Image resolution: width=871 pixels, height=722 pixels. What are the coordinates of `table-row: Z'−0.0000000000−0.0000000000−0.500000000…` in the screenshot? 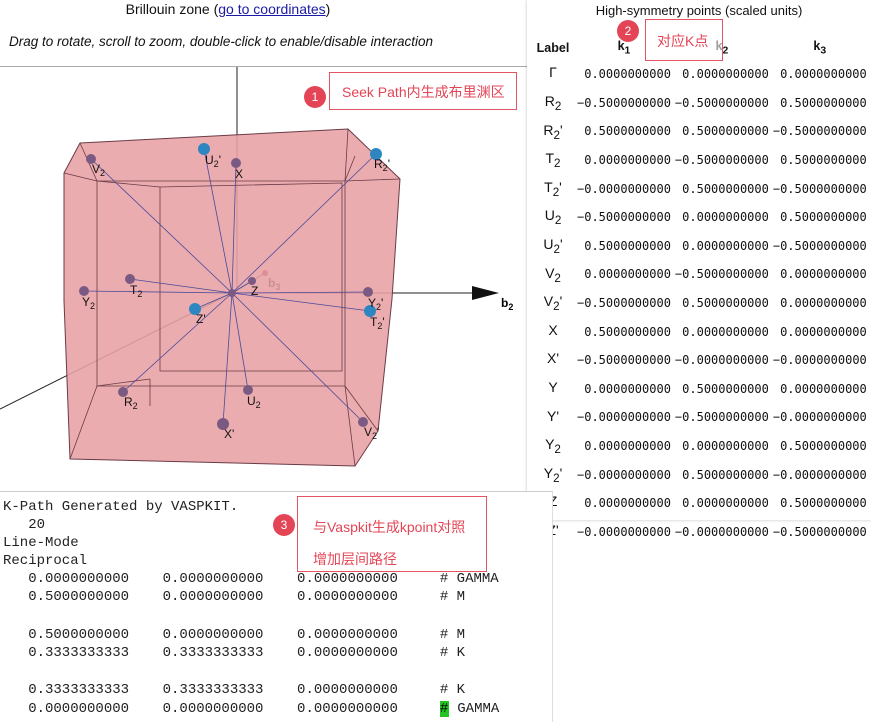 It's located at (700, 532).